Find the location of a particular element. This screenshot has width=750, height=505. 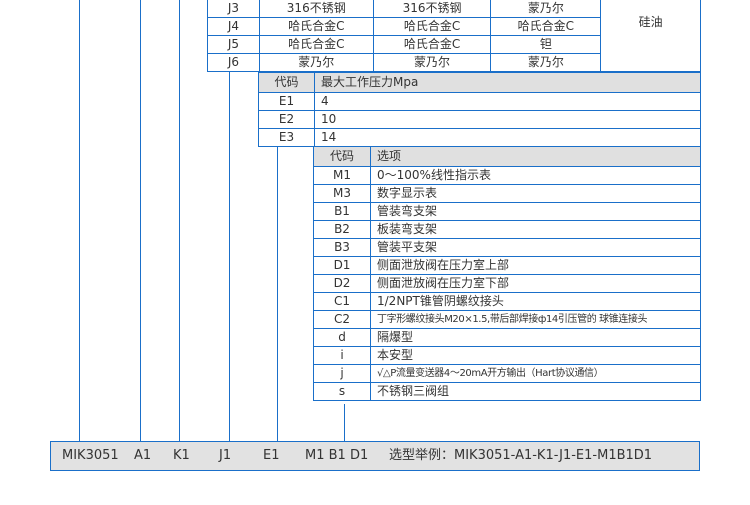

table-row: D1 侧面泄放阀在压力室上部 is located at coordinates (507, 265).